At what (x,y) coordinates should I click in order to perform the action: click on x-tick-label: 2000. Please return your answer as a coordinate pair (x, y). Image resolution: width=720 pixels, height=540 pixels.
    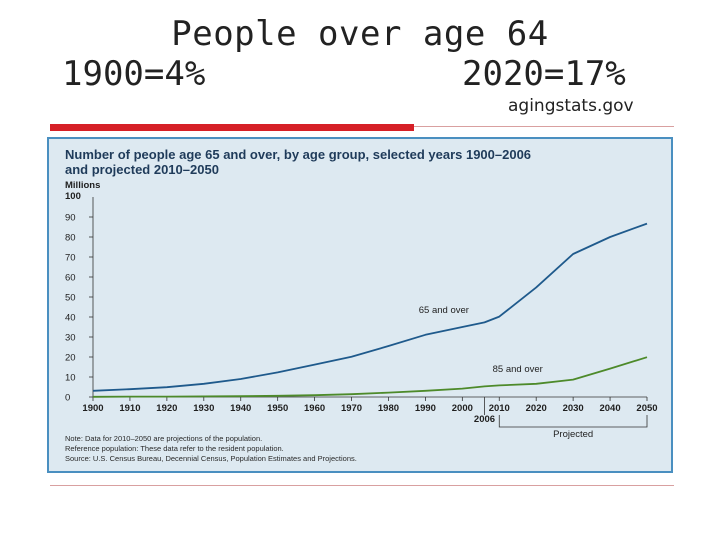
    Looking at the image, I should click on (462, 408).